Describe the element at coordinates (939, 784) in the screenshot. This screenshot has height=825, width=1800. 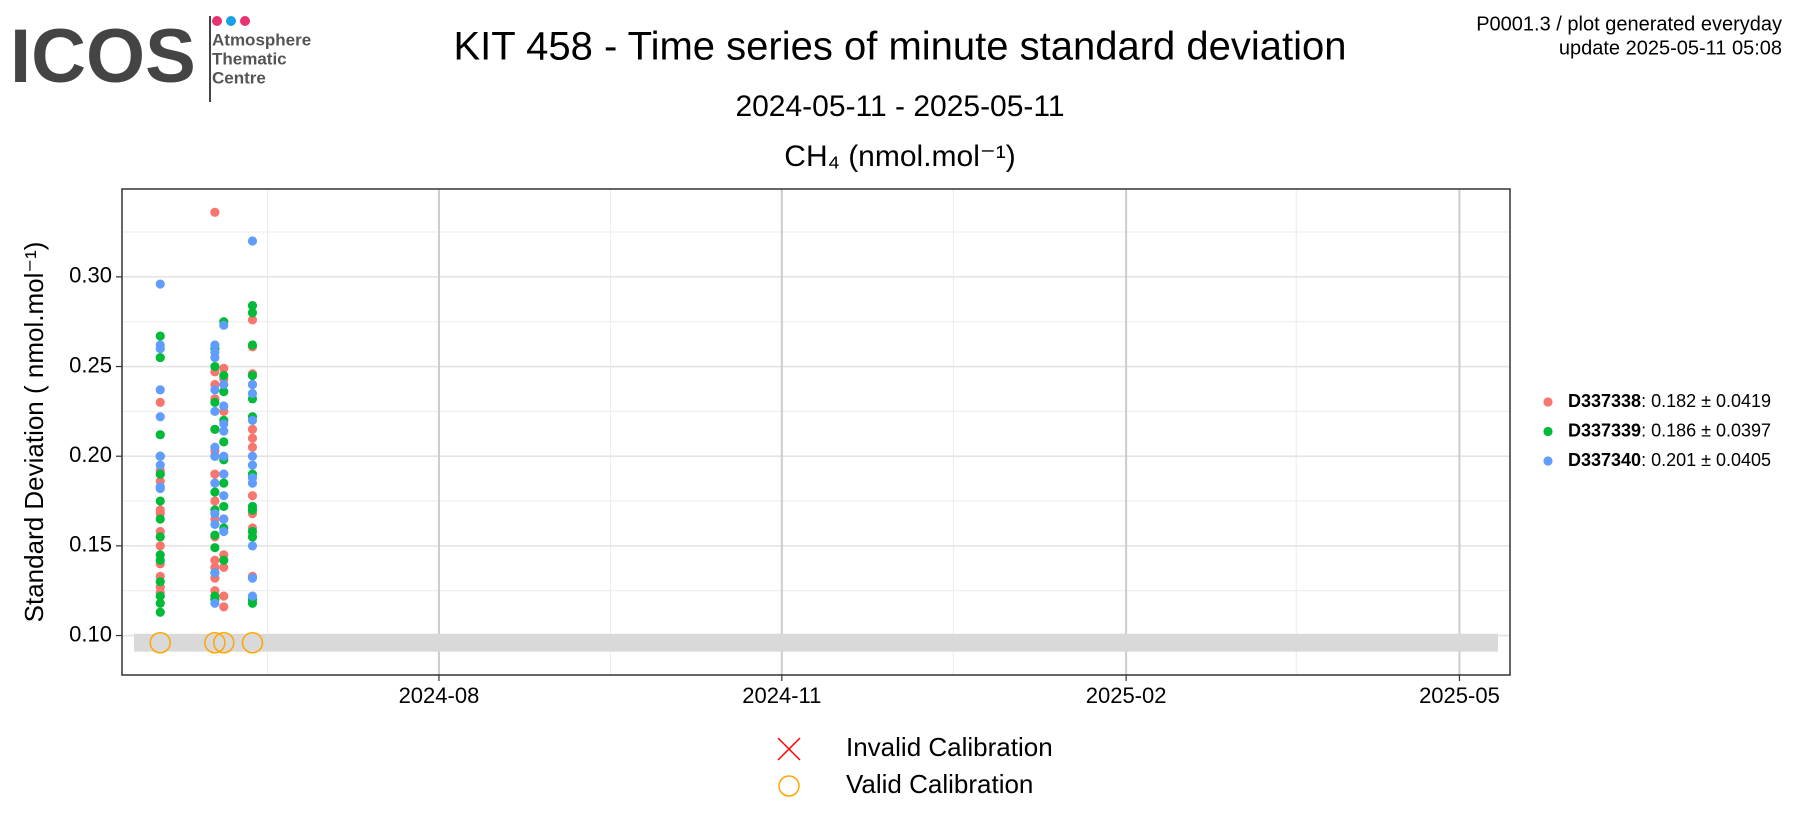
I see `legend-entry: Valid Calibration` at that location.